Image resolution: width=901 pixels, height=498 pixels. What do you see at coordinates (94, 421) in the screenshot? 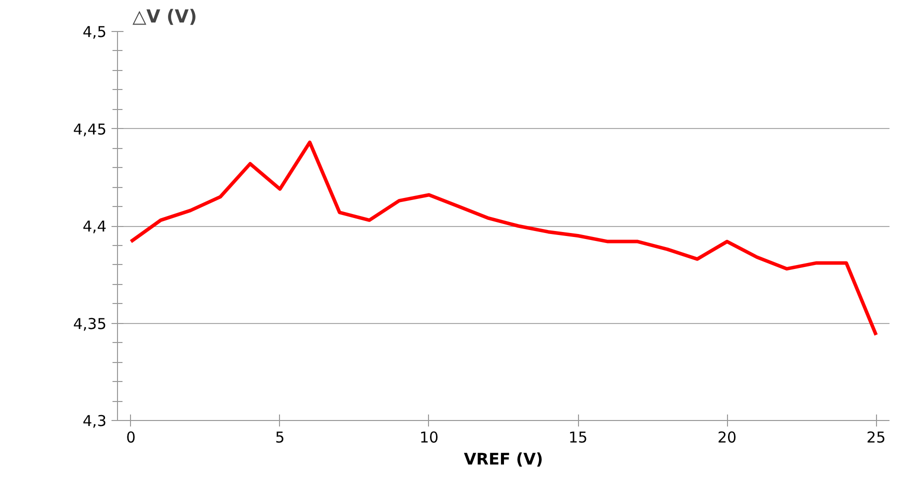
I see `y-tick-label: 4,3` at bounding box center [94, 421].